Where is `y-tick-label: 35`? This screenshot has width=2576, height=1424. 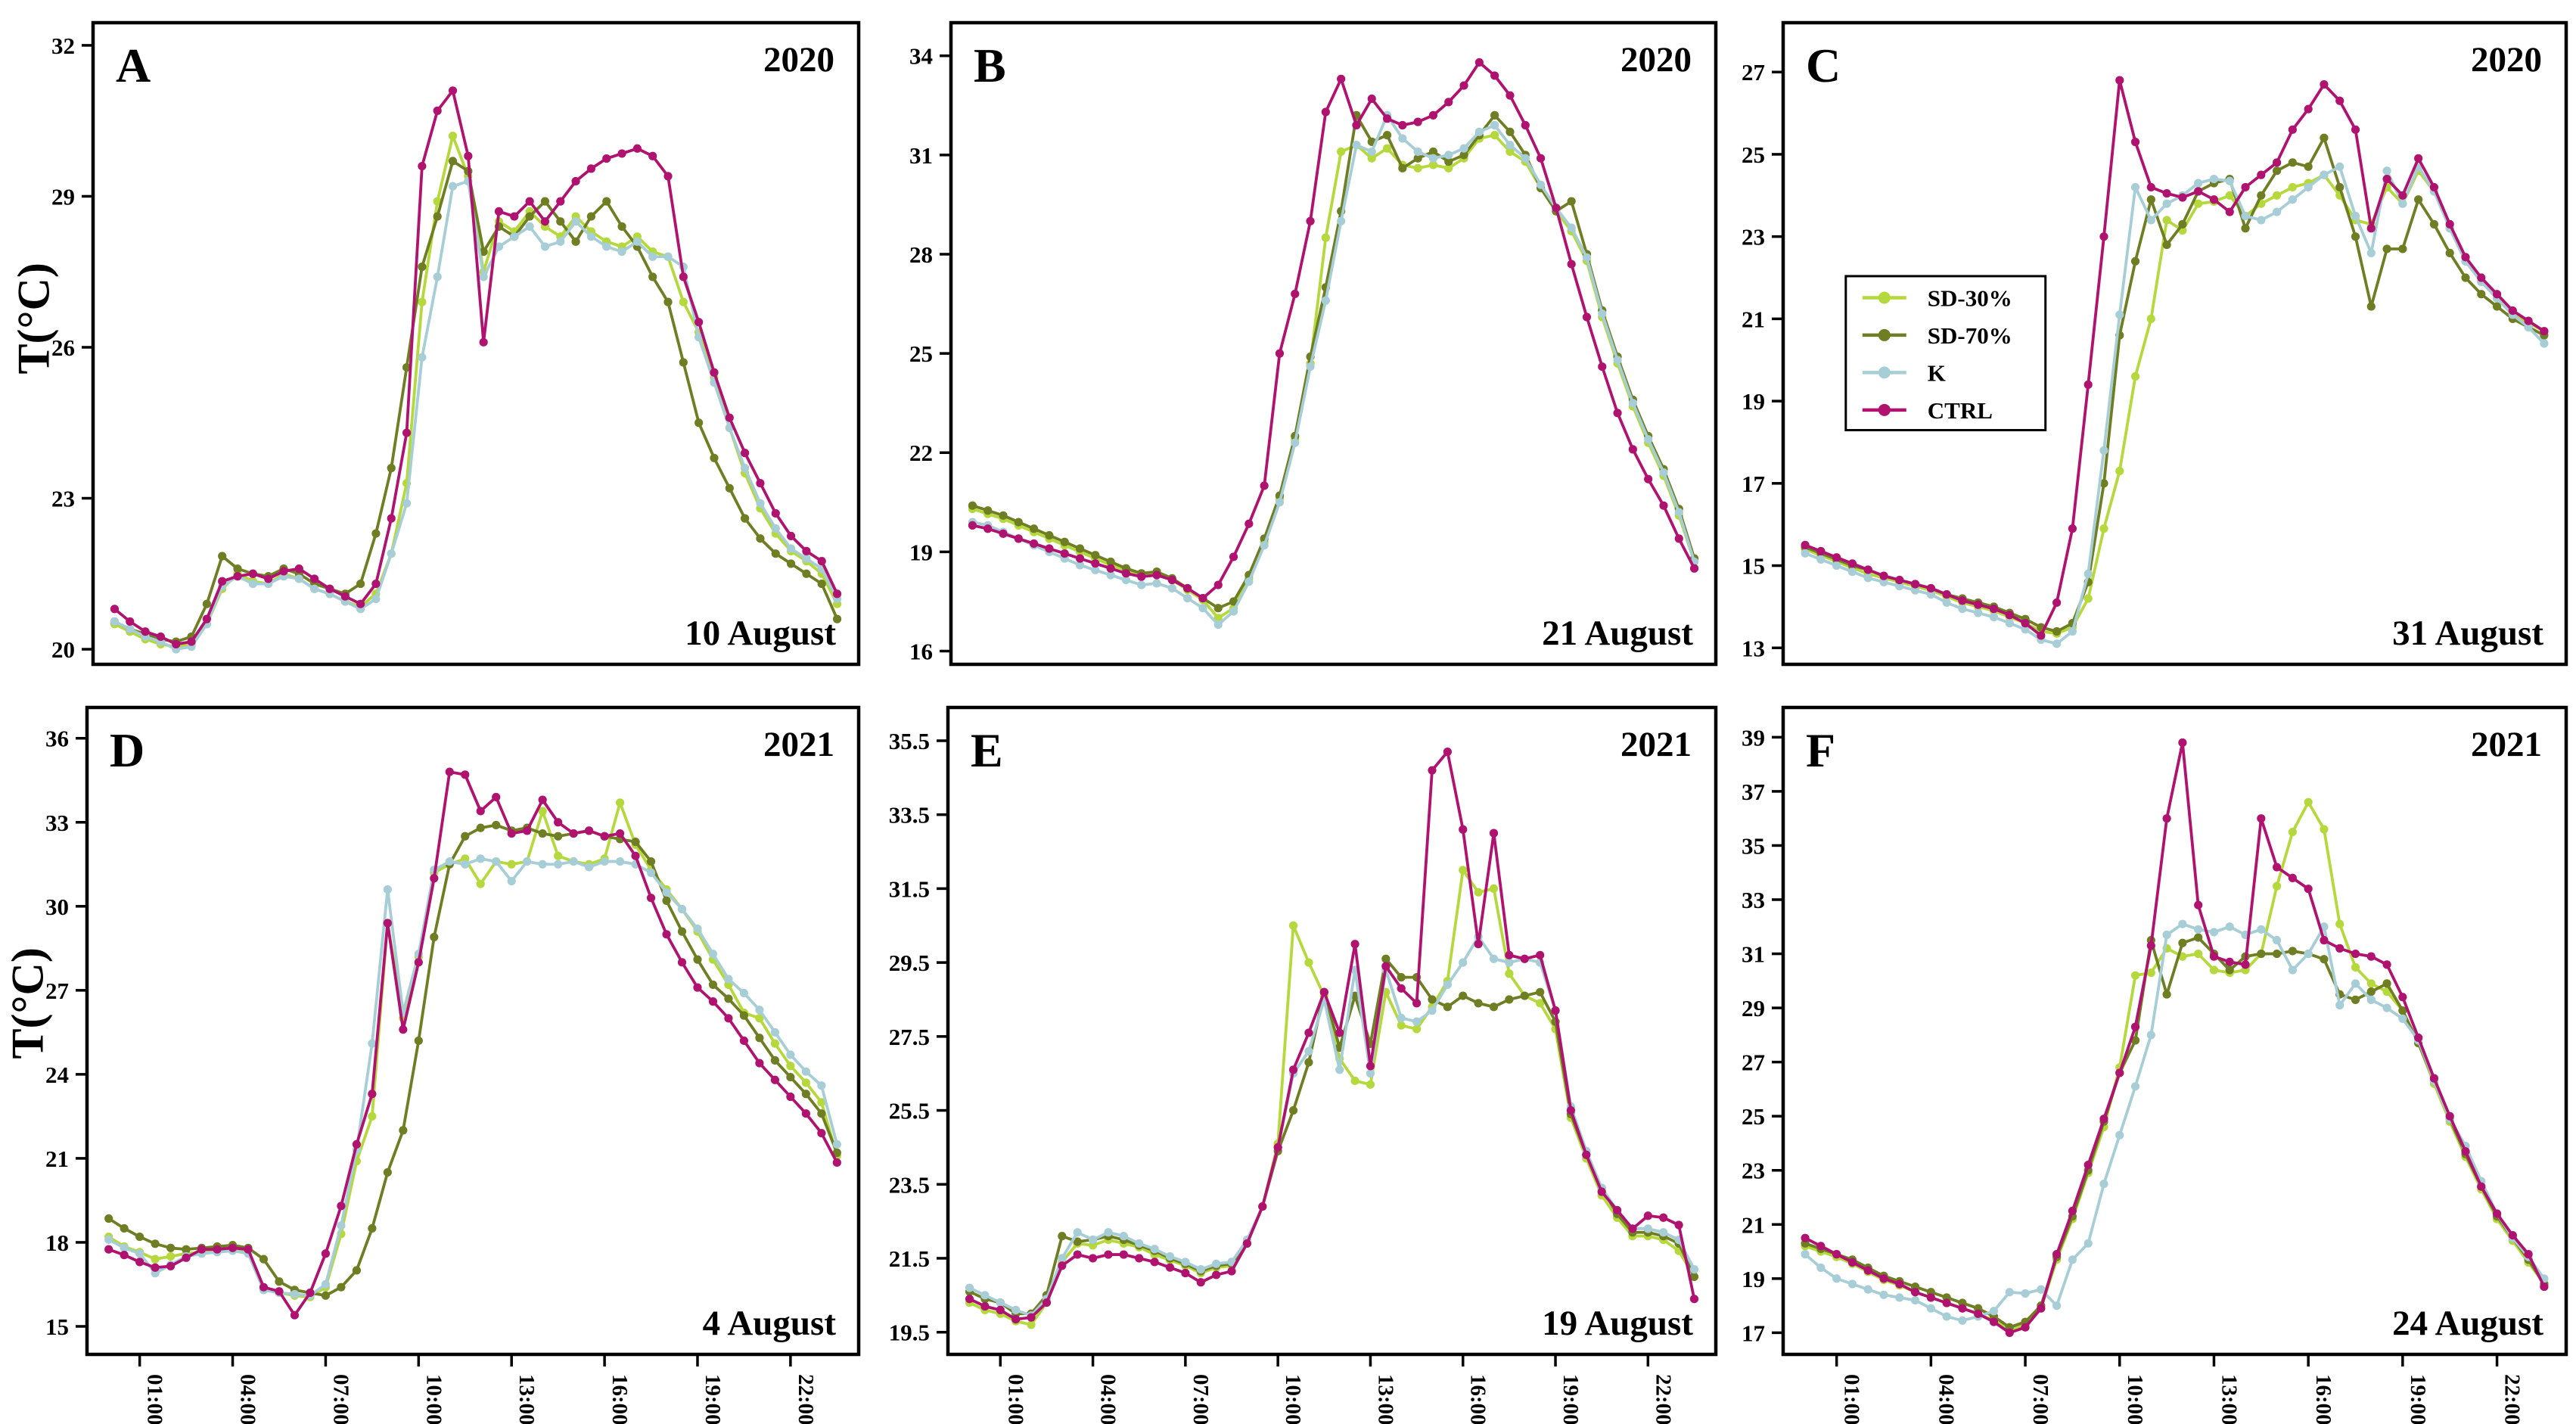
y-tick-label: 35 is located at coordinates (1754, 845).